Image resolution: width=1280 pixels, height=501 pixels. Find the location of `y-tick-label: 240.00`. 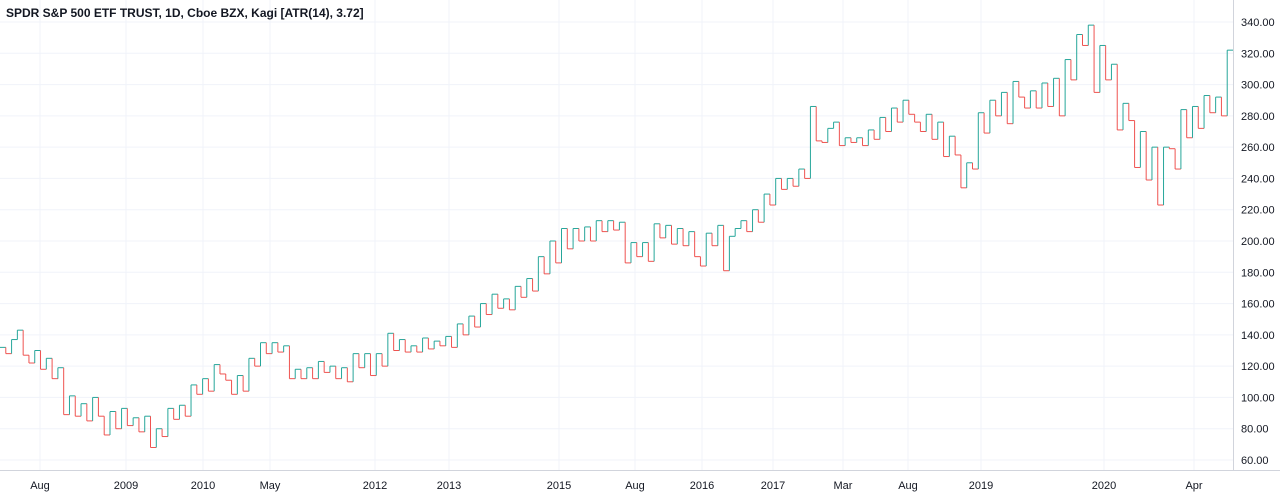

y-tick-label: 240.00 is located at coordinates (1258, 179).